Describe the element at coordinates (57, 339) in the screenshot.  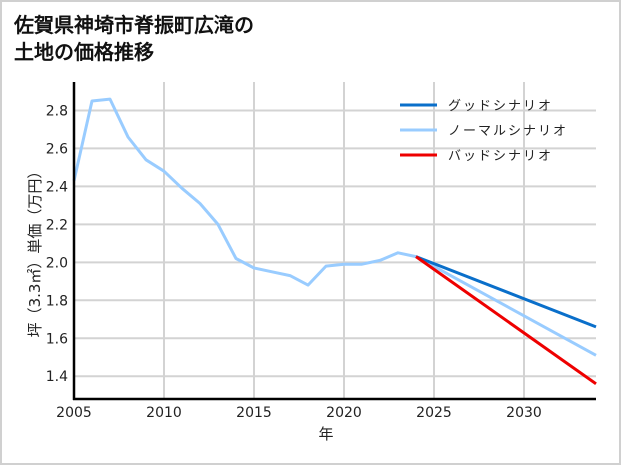
I see `y-tick-label: 1.6` at that location.